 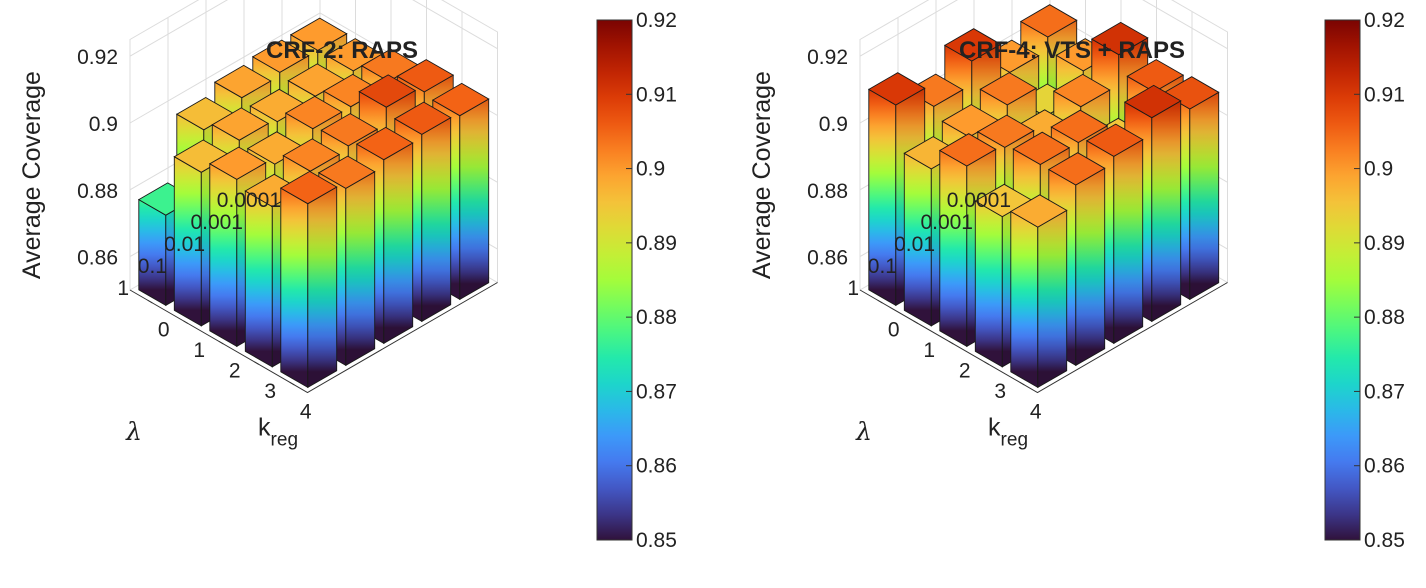 What do you see at coordinates (656, 391) in the screenshot?
I see `colorbar-tick-label: 0.87` at bounding box center [656, 391].